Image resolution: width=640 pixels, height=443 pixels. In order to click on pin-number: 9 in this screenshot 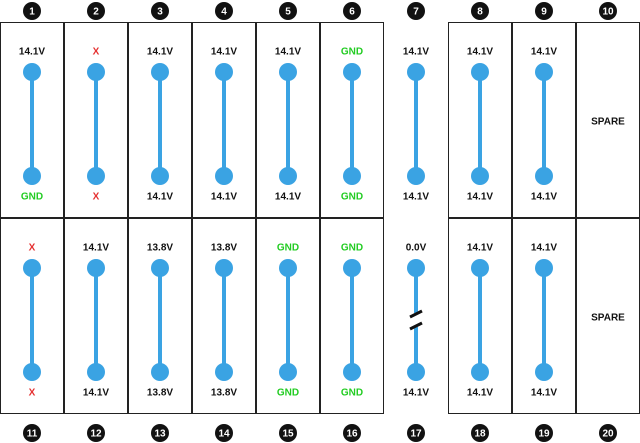, I will do `click(544, 12)`.